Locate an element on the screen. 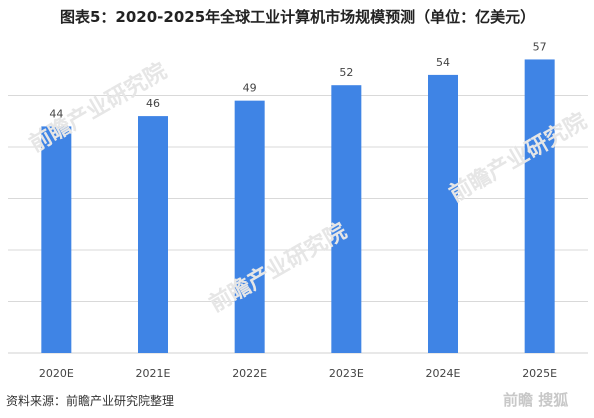  bar-2020E is located at coordinates (56, 240).